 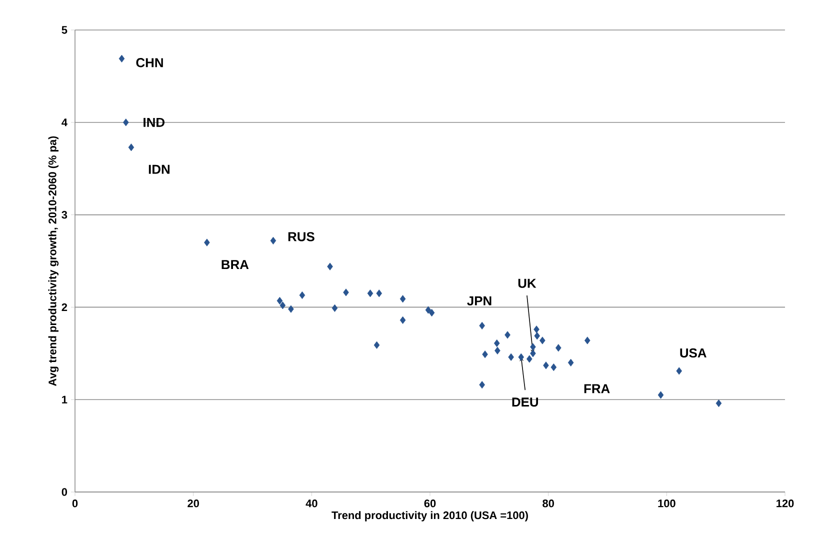 I want to click on y-tick-label: 5, so click(x=65, y=30).